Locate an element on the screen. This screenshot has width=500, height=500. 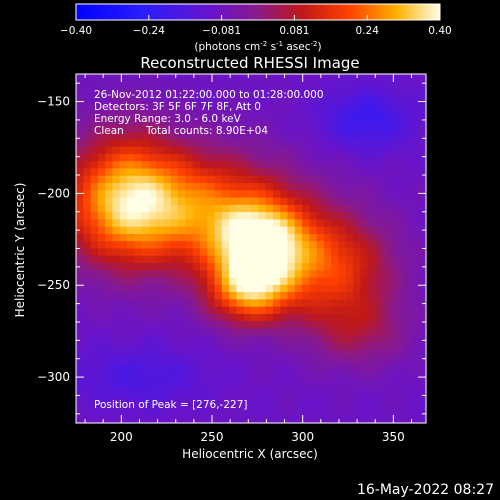
annotation-time-range: 26-Nov-2012 01:22:00.000 to 01:28:00.000 is located at coordinates (209, 95).